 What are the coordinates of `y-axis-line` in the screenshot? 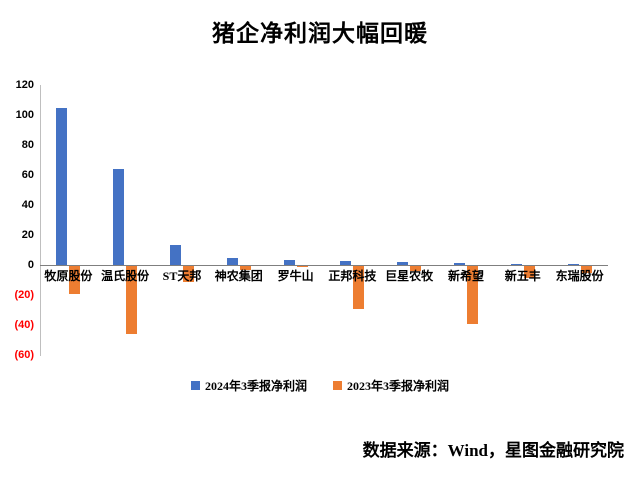 It's located at (40, 220).